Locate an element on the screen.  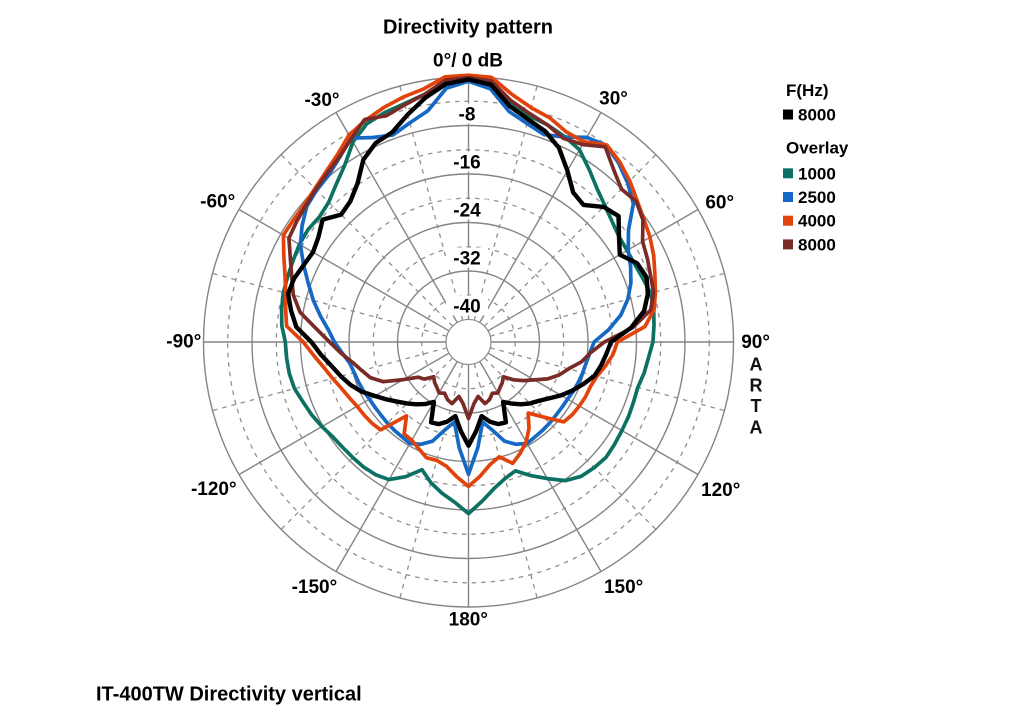
svg-text: -24 is located at coordinates (467, 210).